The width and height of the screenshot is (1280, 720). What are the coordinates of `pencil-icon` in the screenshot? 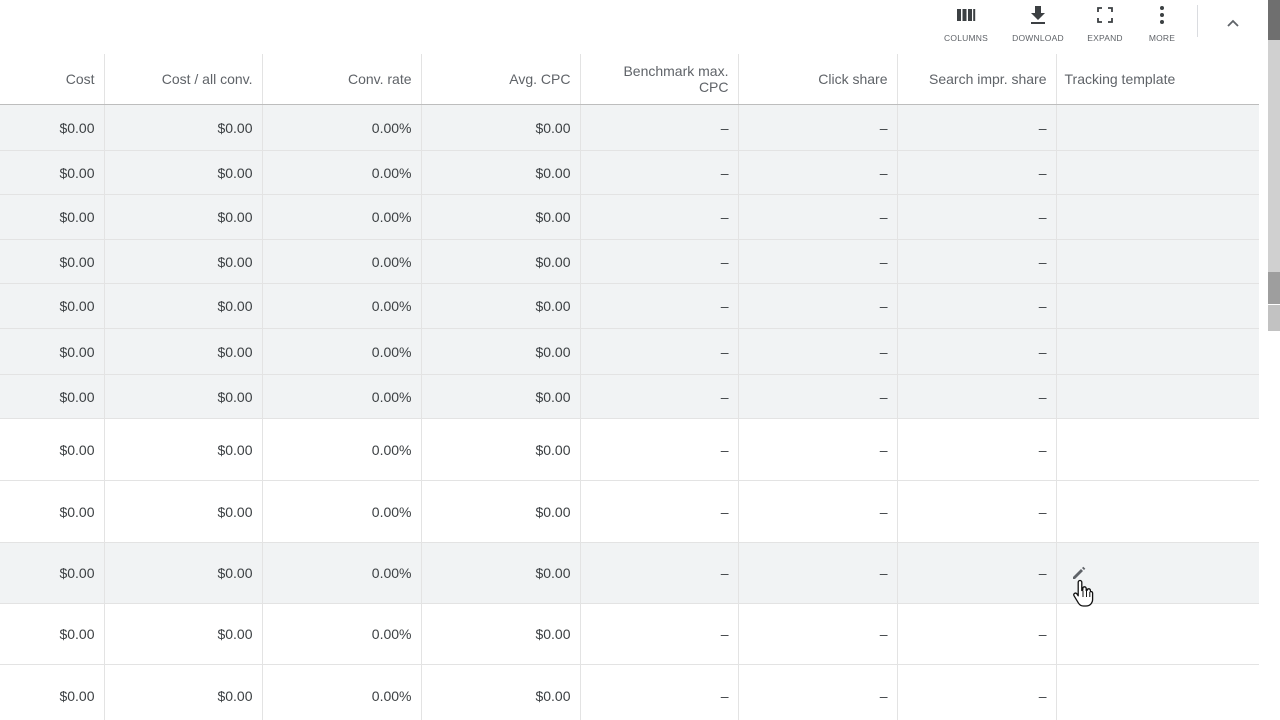 It's located at (1079, 573).